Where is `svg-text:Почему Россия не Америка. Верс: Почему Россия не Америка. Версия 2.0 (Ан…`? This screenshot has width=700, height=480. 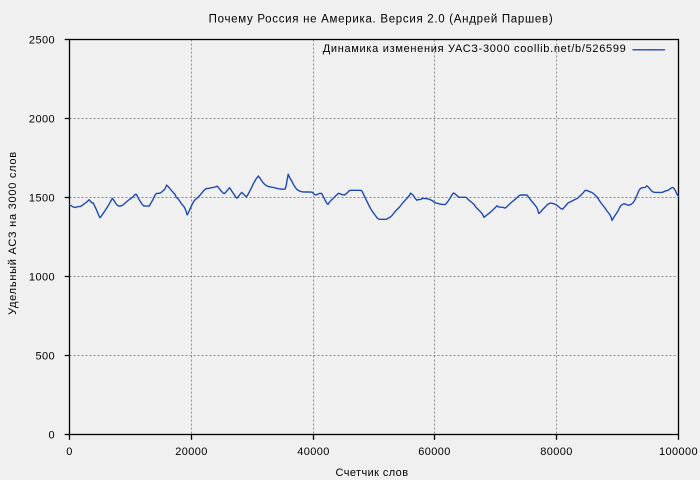
svg-text:Почему Россия не Америка. Верс: Почему Россия не Америка. Версия 2.0 (Ан… is located at coordinates (381, 20).